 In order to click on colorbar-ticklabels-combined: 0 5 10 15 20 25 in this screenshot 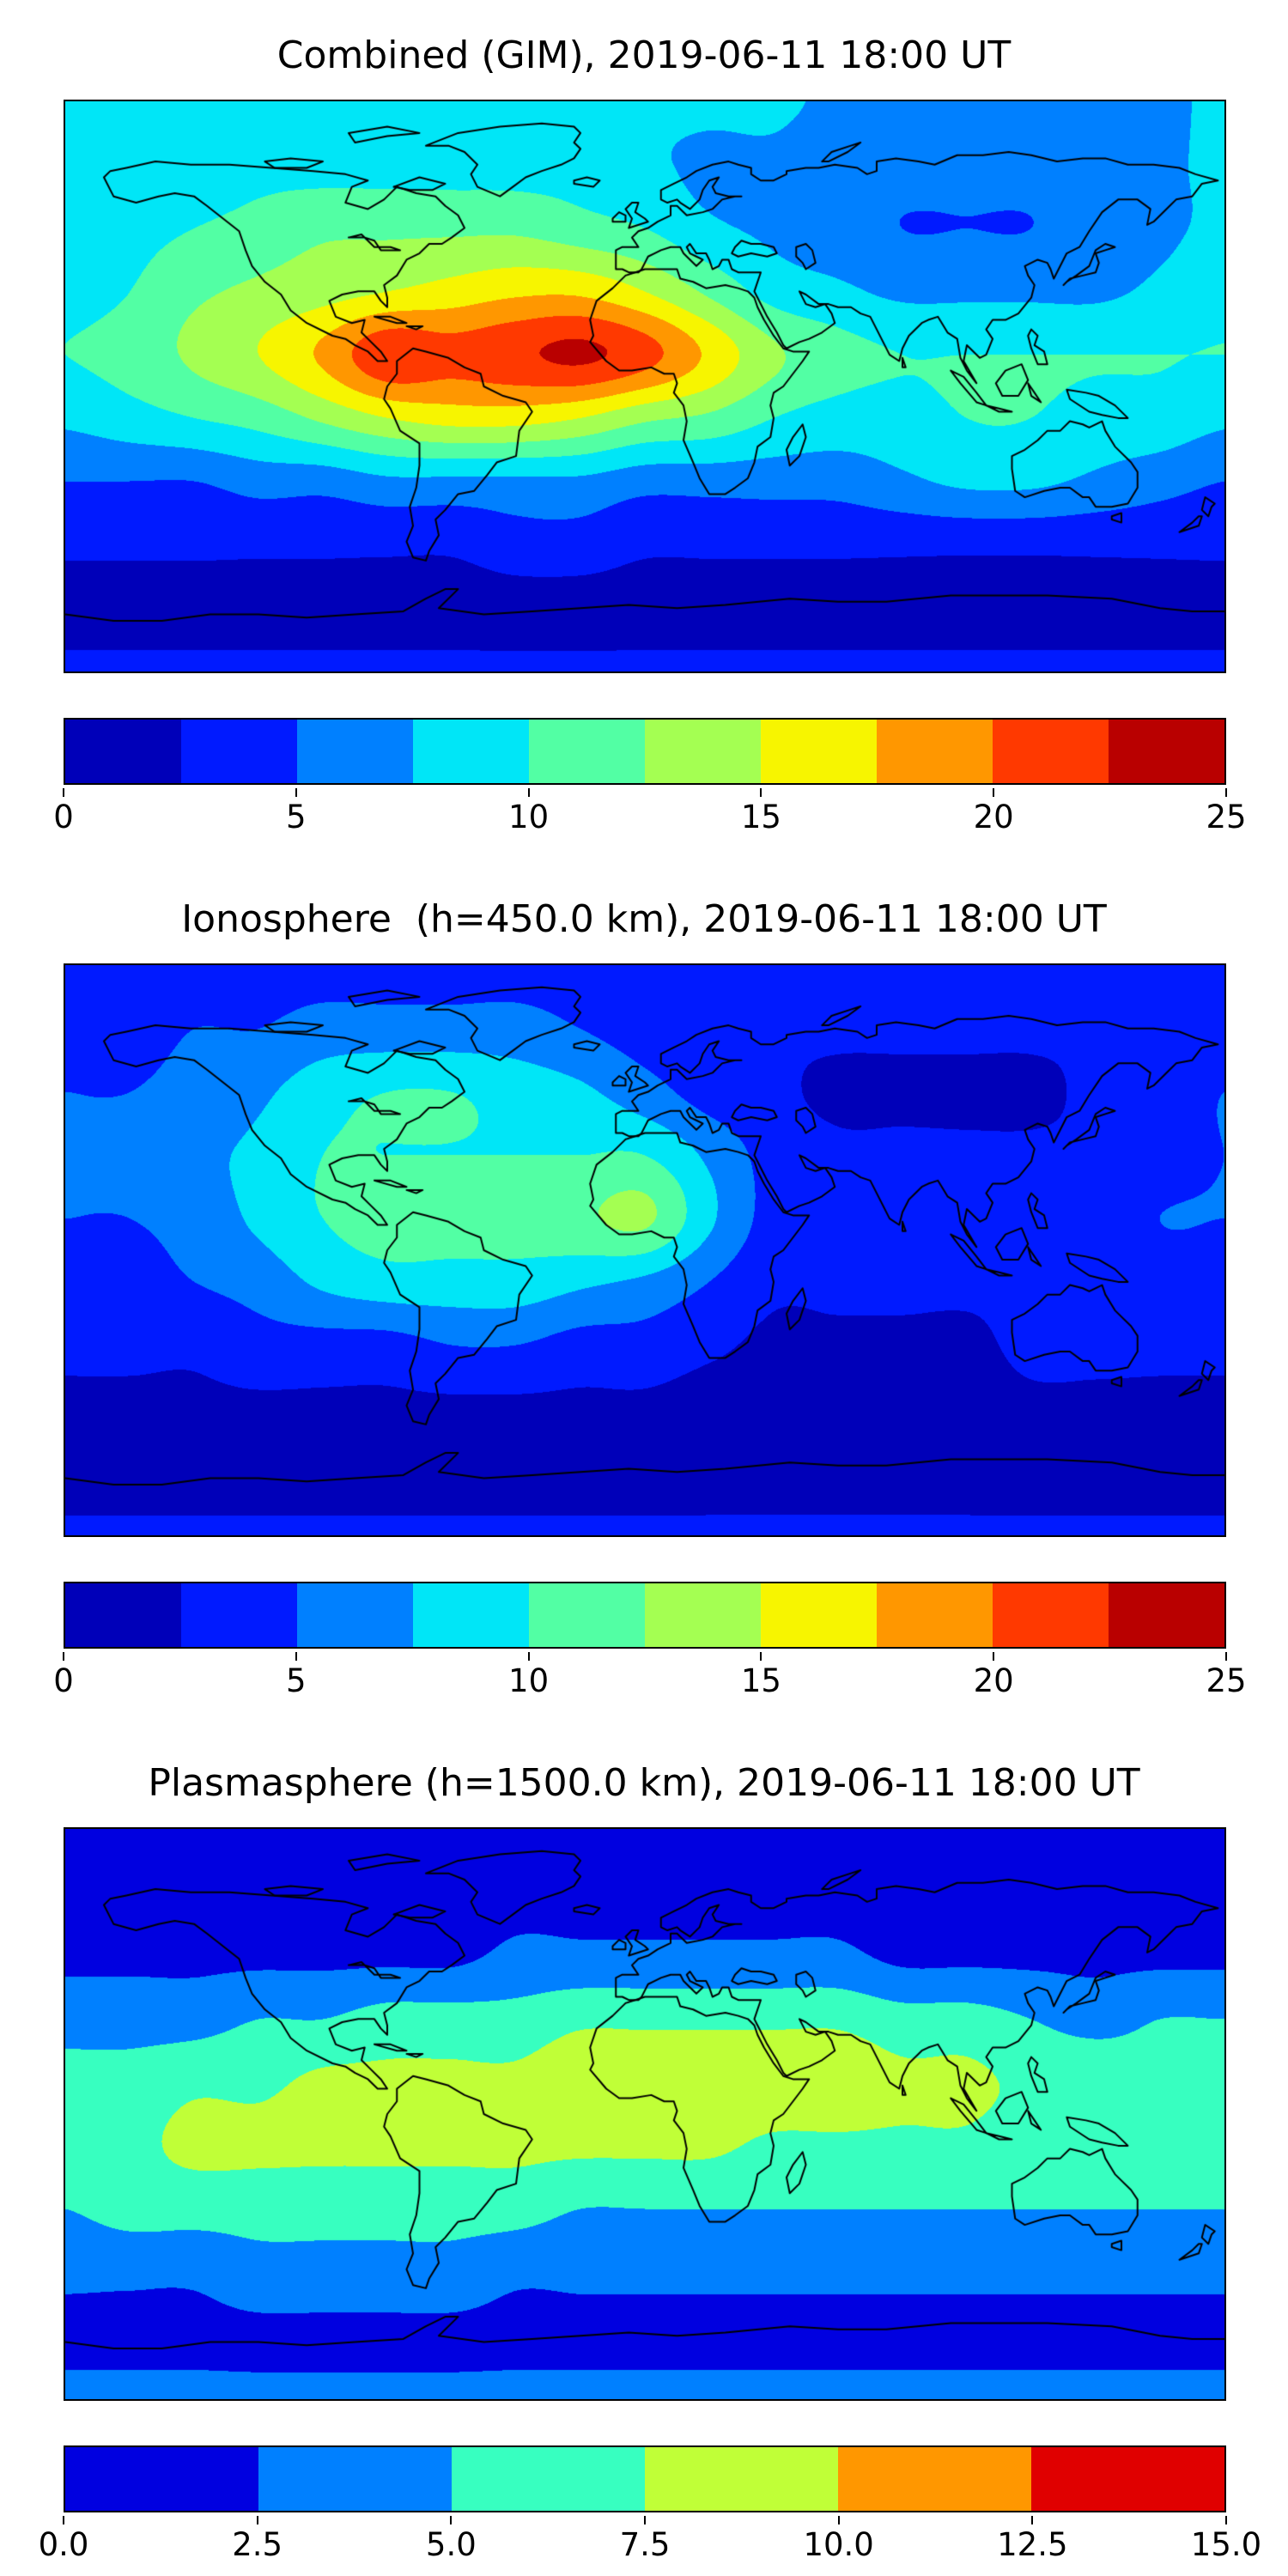, I will do `click(650, 814)`.